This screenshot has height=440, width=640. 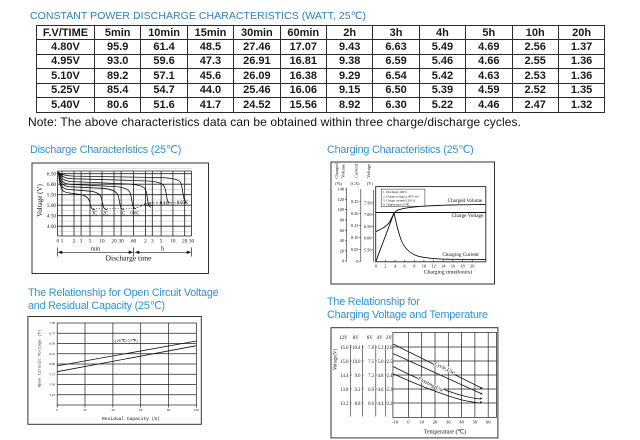 What do you see at coordinates (396, 205) in the screenshot?
I see `svg-text: 4. Temperature:25℃` at bounding box center [396, 205].